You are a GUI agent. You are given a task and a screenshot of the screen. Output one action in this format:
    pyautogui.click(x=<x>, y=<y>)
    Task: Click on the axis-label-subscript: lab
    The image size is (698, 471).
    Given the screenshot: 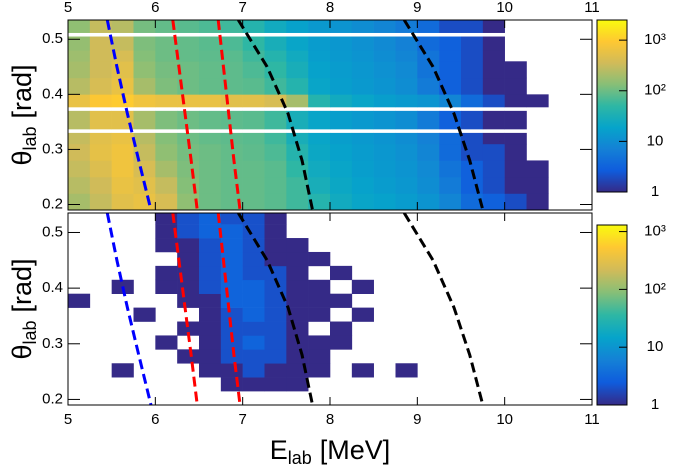 What is the action you would take?
    pyautogui.click(x=300, y=458)
    